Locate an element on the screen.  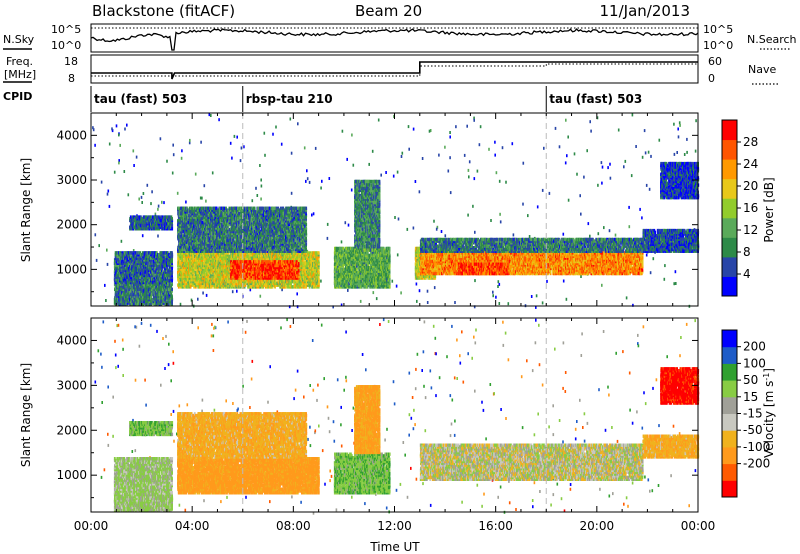
echo-cell-1945 is located at coordinates (163, 265).